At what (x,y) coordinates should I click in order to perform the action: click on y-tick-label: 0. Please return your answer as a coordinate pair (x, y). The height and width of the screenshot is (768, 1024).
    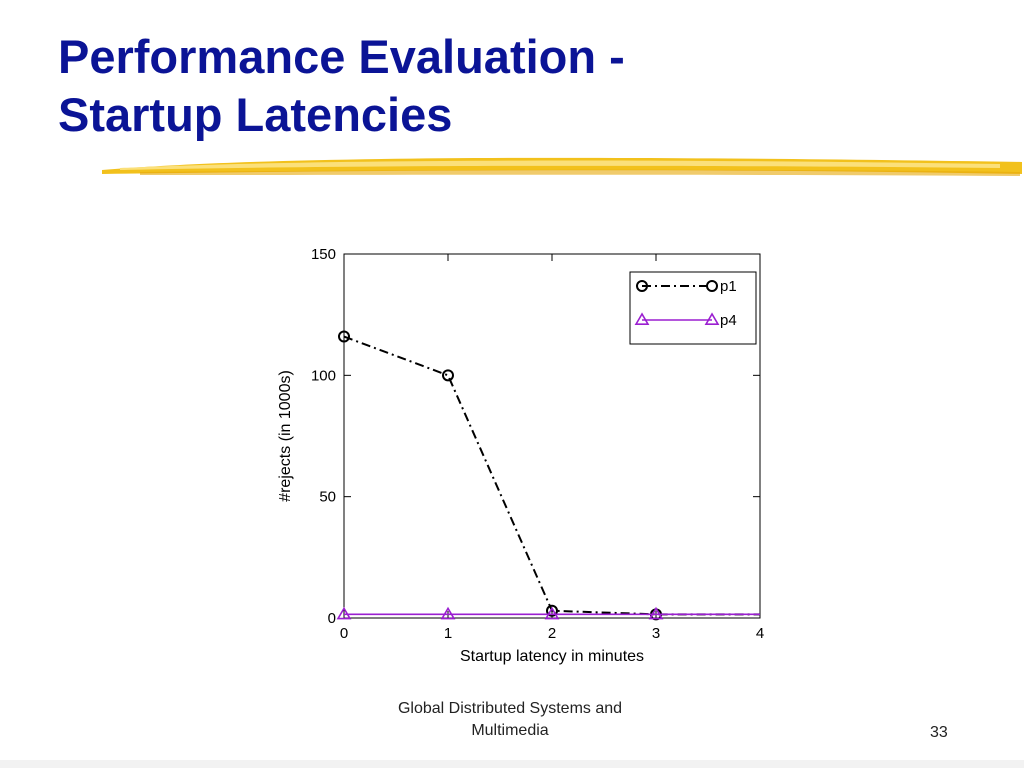
    Looking at the image, I should click on (332, 618).